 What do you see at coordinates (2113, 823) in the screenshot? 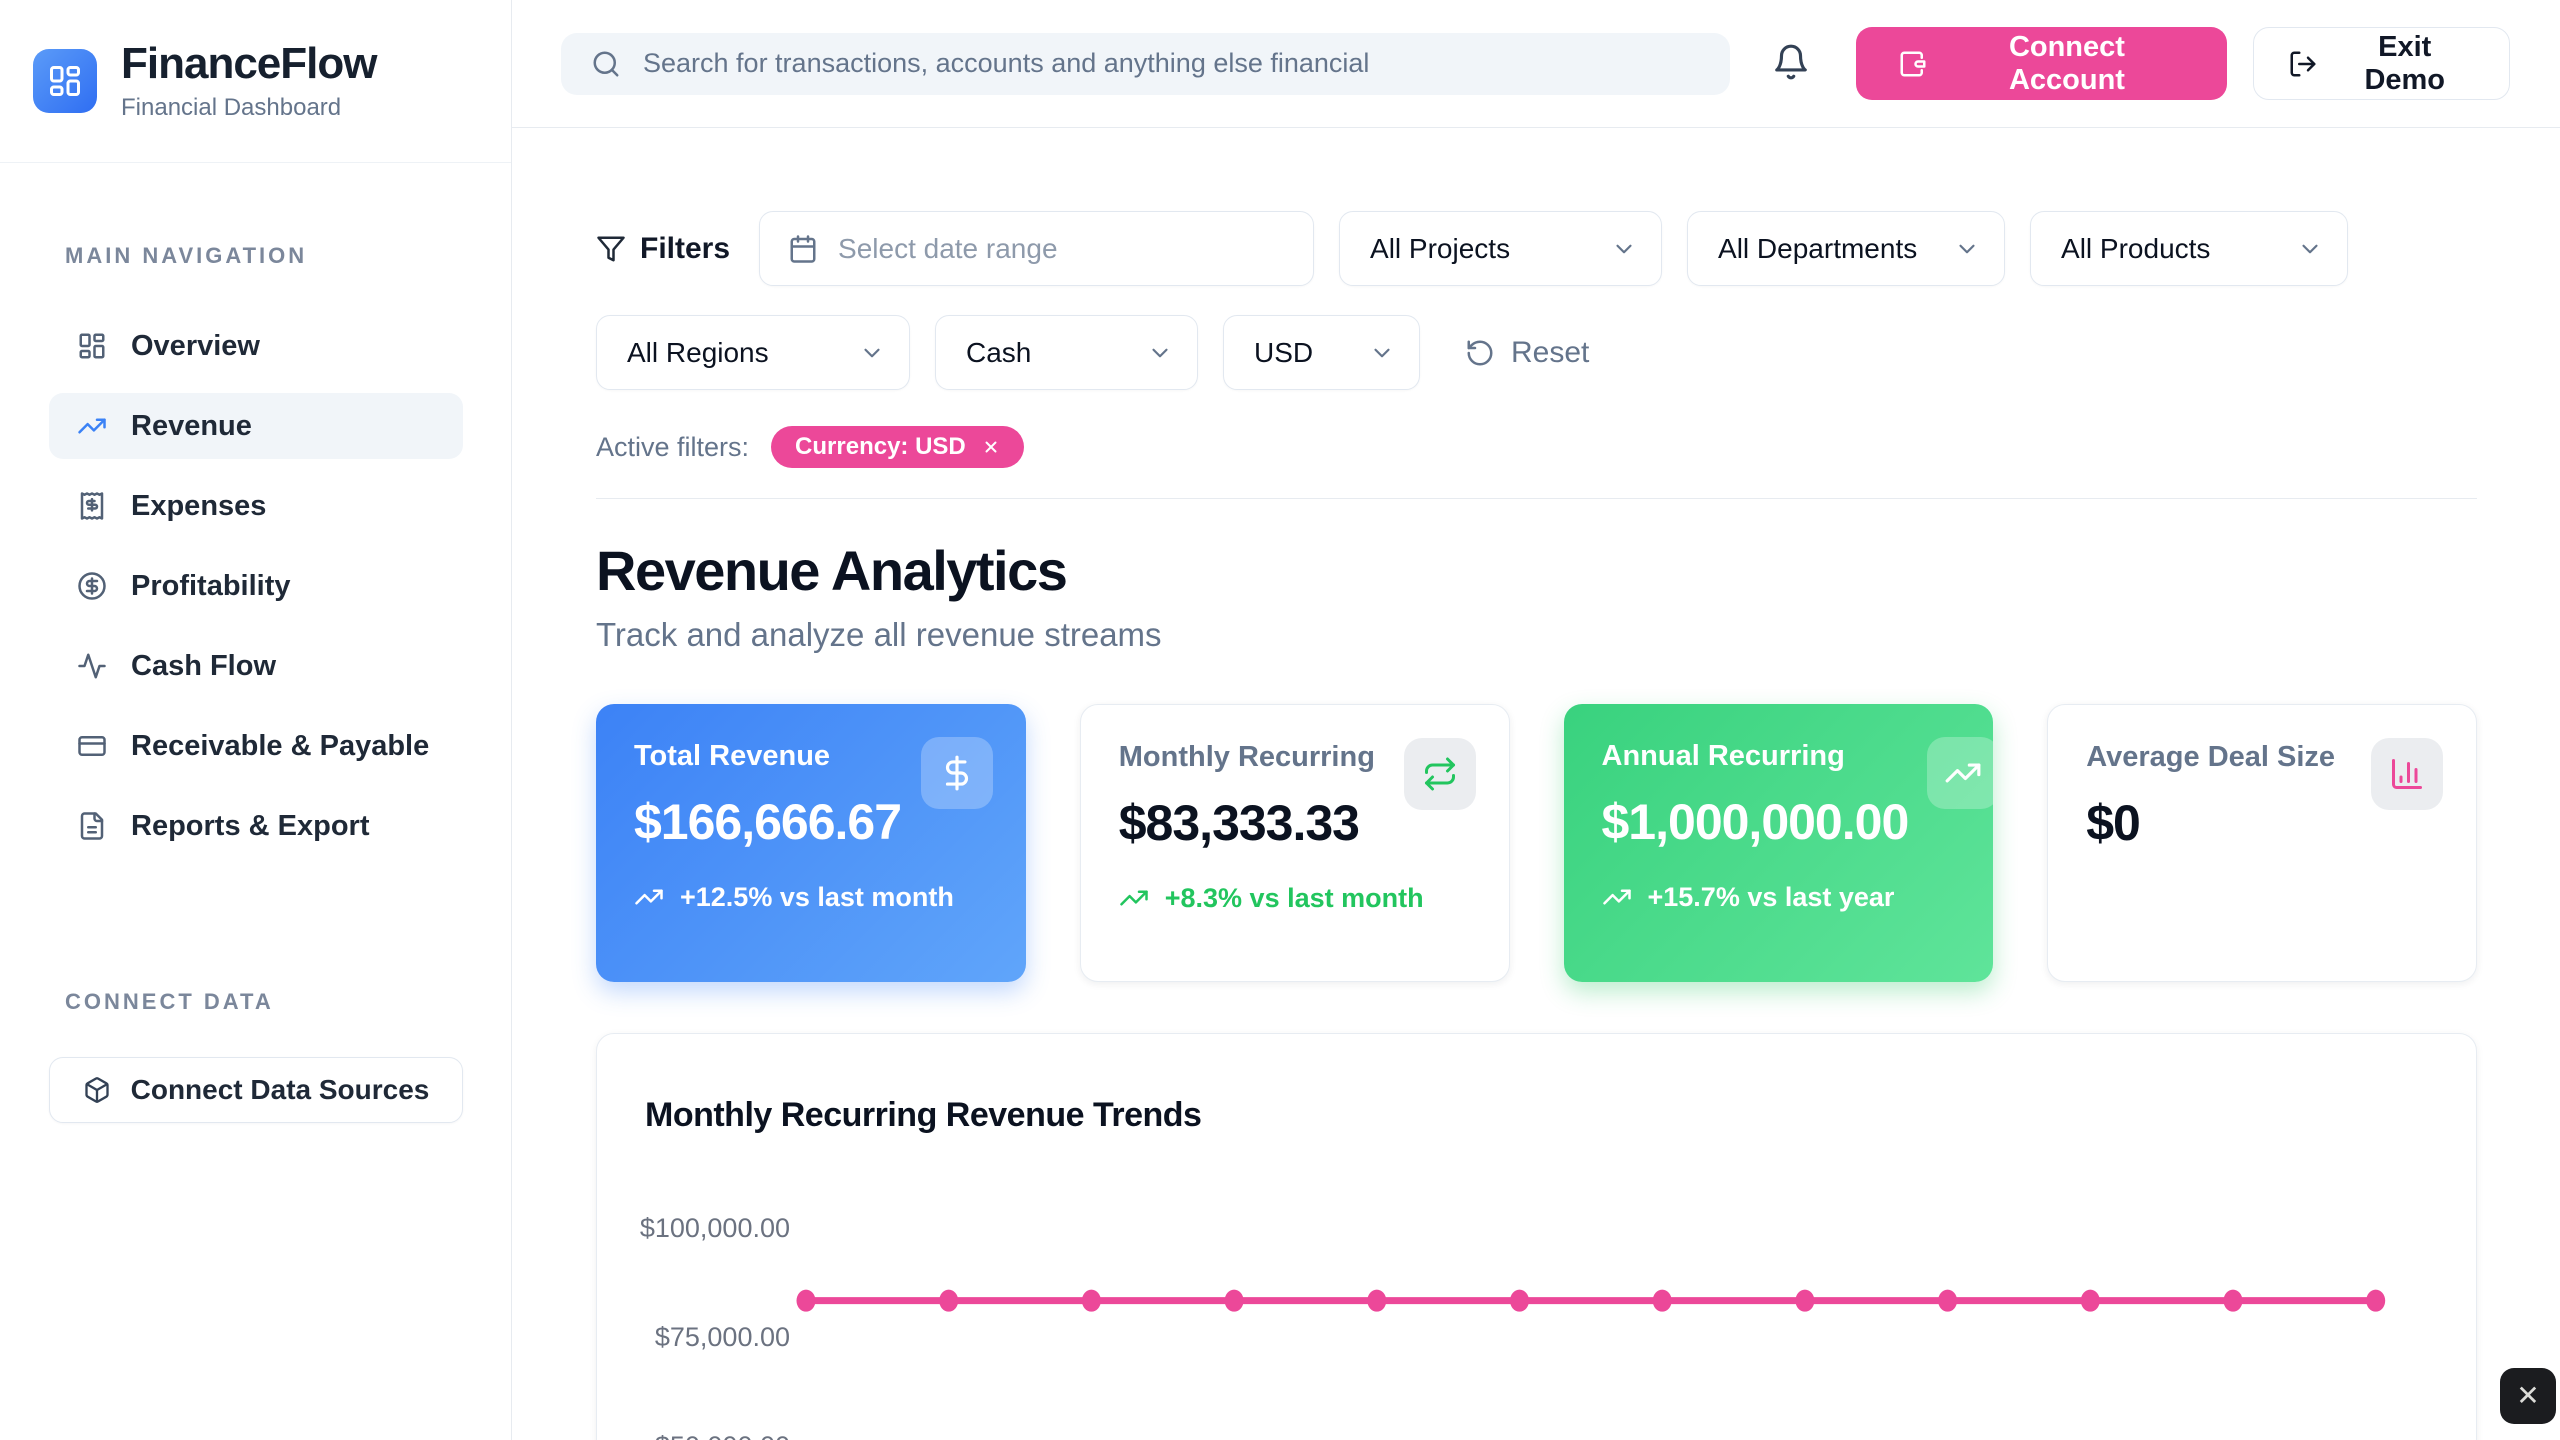
I see `metric-value: $0` at bounding box center [2113, 823].